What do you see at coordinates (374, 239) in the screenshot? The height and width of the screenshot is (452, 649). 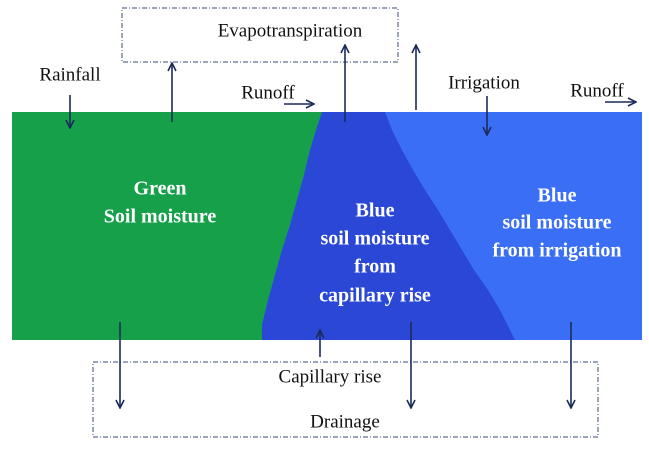 I see `capillary-label: soil moisture` at bounding box center [374, 239].